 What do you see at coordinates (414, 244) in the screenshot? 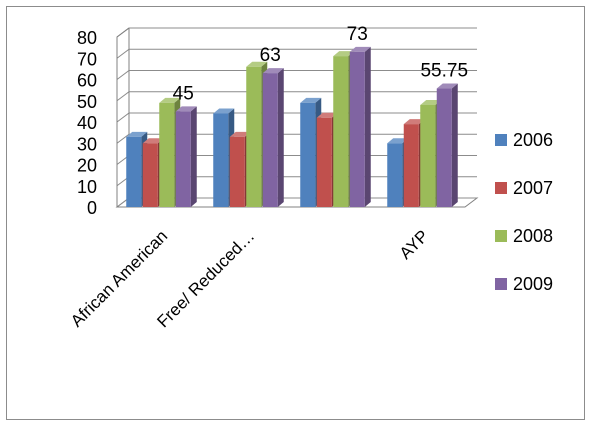
I see `category-label: AYP` at bounding box center [414, 244].